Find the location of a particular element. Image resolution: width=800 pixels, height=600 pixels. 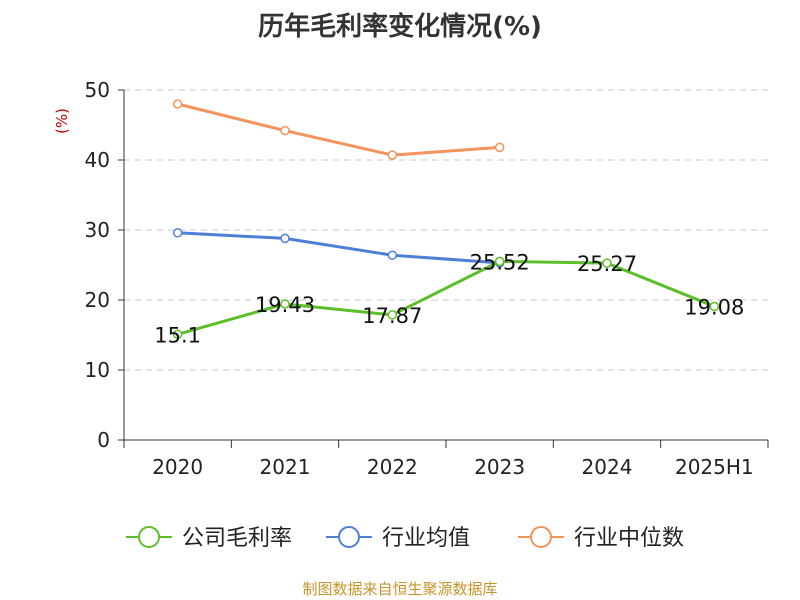

y-tick-label: 10 is located at coordinates (97, 370).